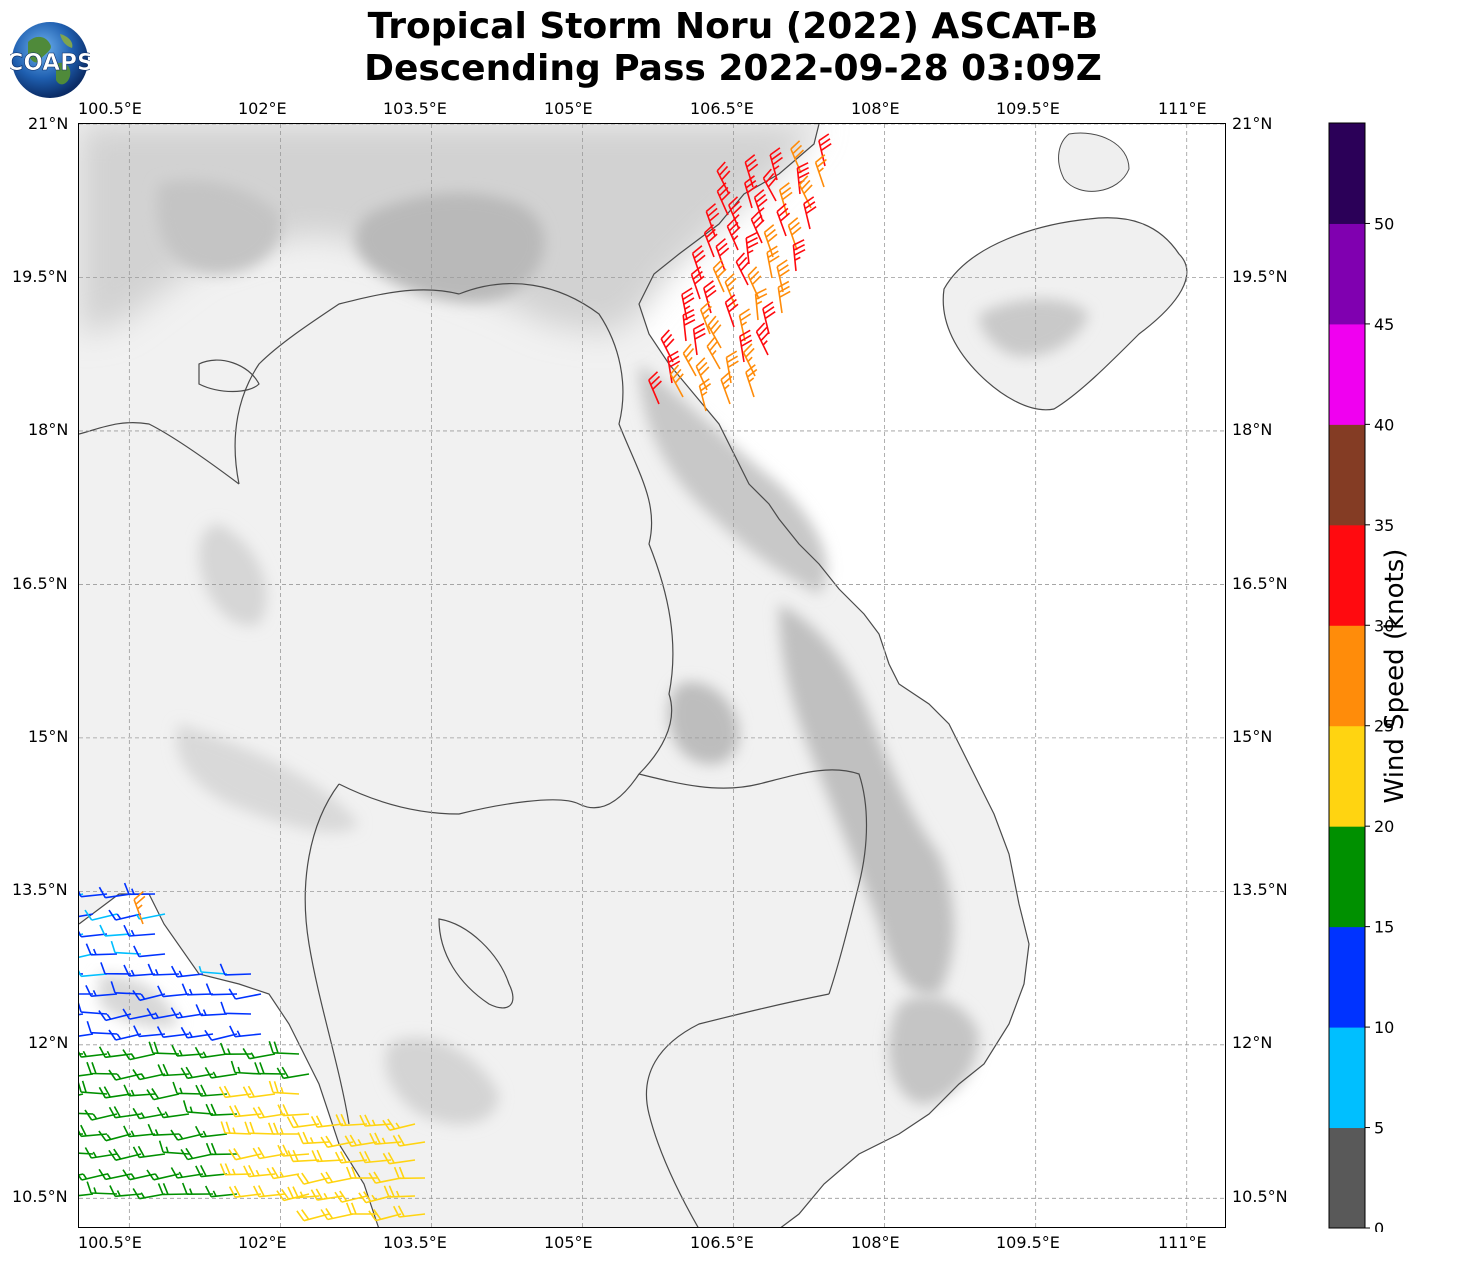 This screenshot has height=1264, width=1466. I want to click on colorbar-tick-label: 10, so click(1384, 1027).